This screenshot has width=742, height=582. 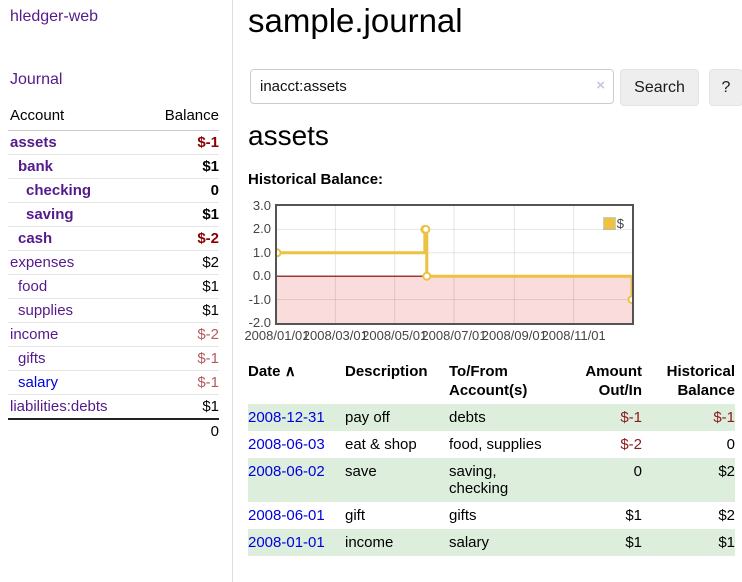 What do you see at coordinates (59, 406) in the screenshot?
I see `account-link: liabilities:debts` at bounding box center [59, 406].